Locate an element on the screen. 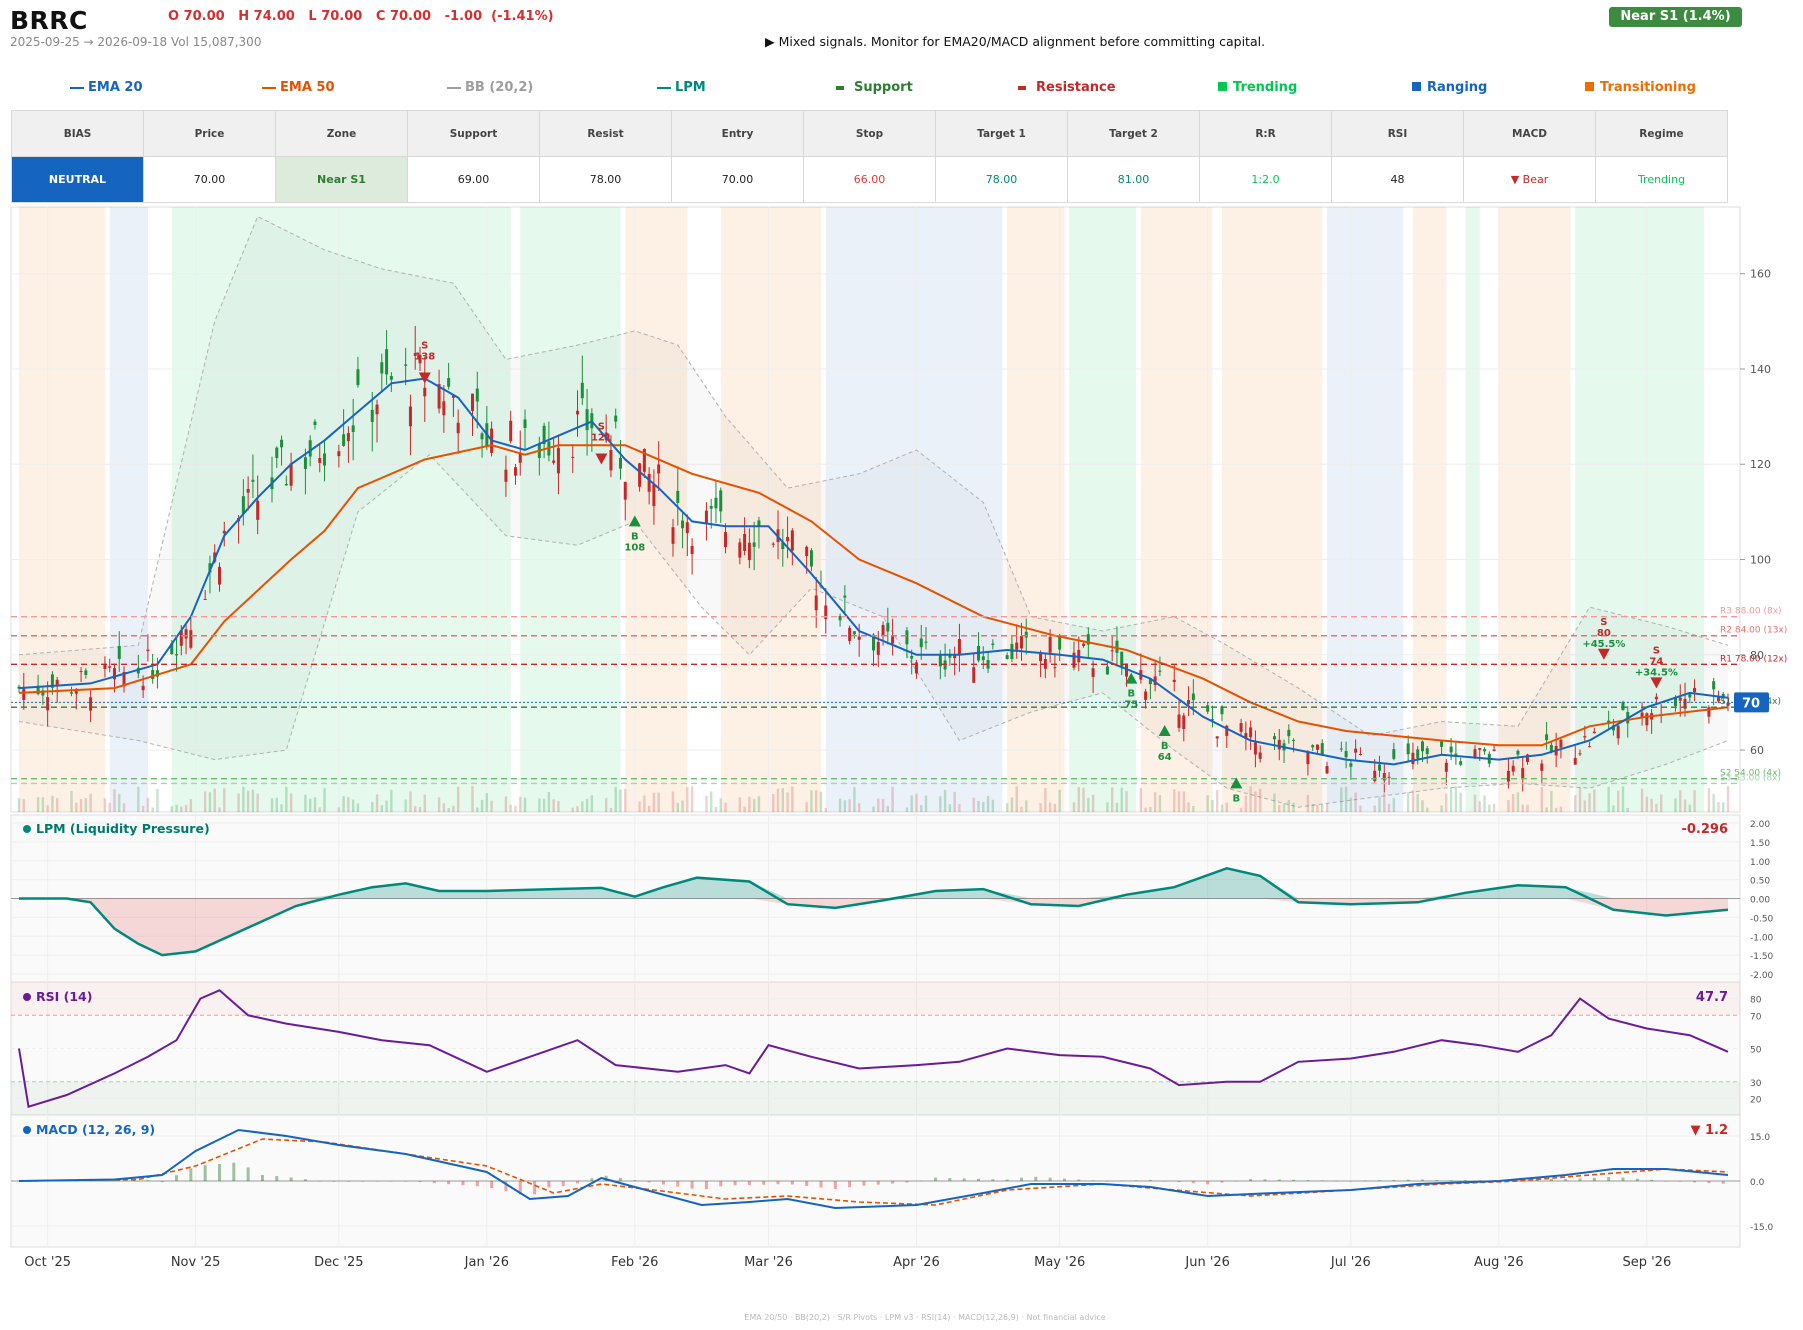 Image resolution: width=1803 pixels, height=1330 pixels. table-header-stop: Stop is located at coordinates (869, 133).